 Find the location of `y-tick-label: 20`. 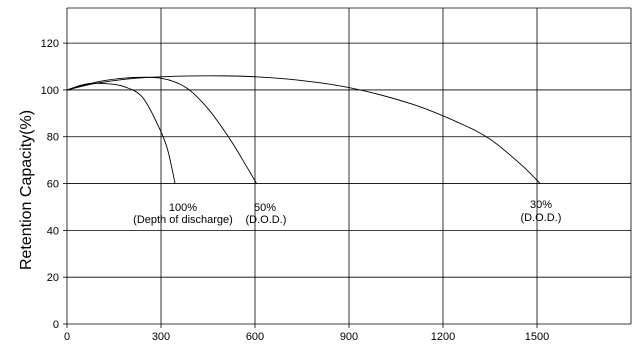

y-tick-label: 20 is located at coordinates (53, 278).